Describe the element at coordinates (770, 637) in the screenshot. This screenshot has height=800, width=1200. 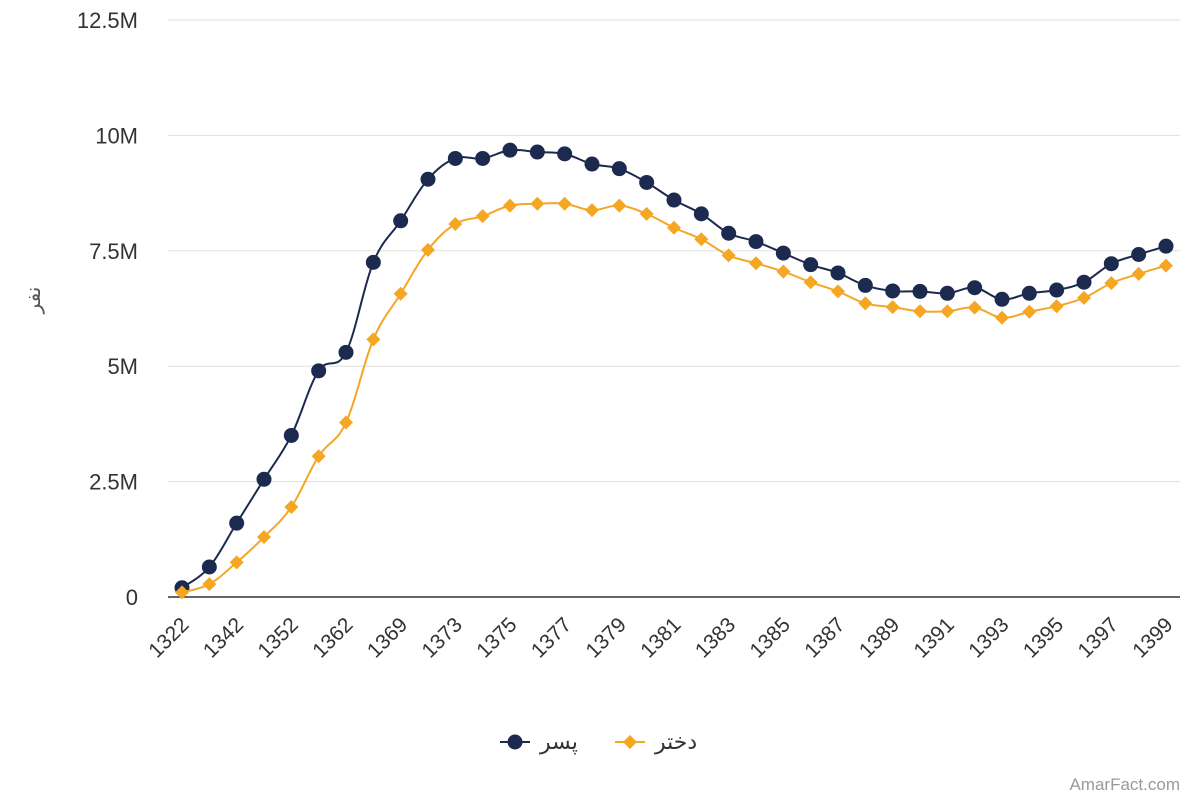
I see `x-tick-label: 1385` at that location.